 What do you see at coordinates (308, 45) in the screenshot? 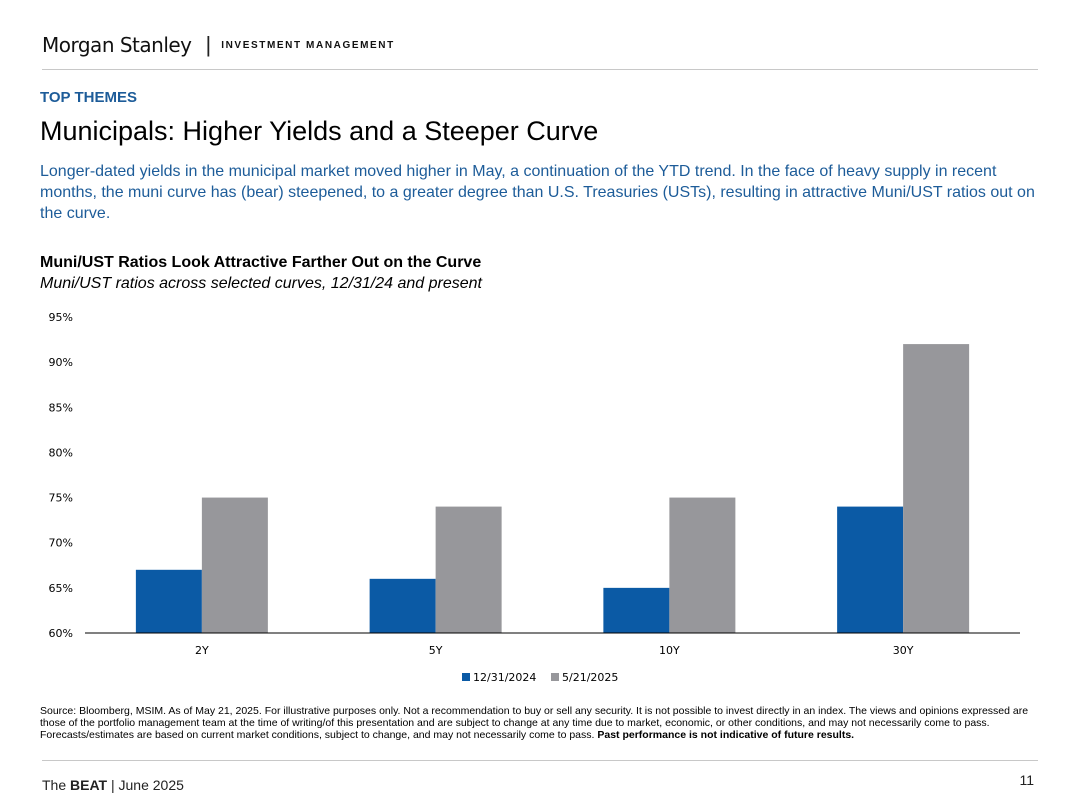
I see `division-name: INVESTMENT MANAGEMENT` at bounding box center [308, 45].